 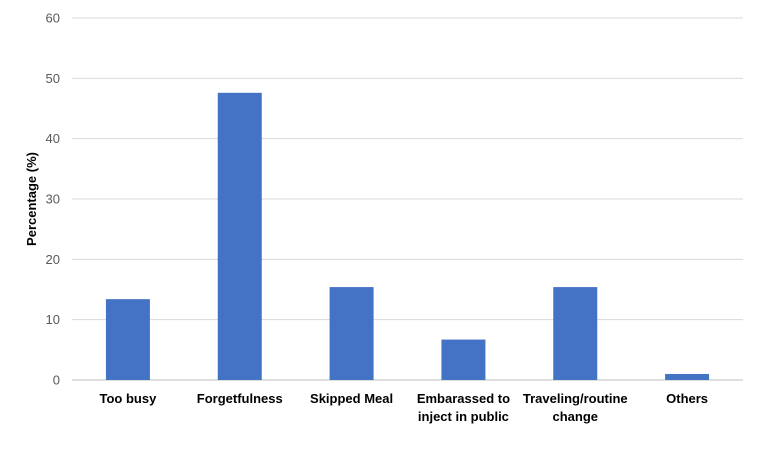 I want to click on y-tick-label: 40, so click(x=53, y=138).